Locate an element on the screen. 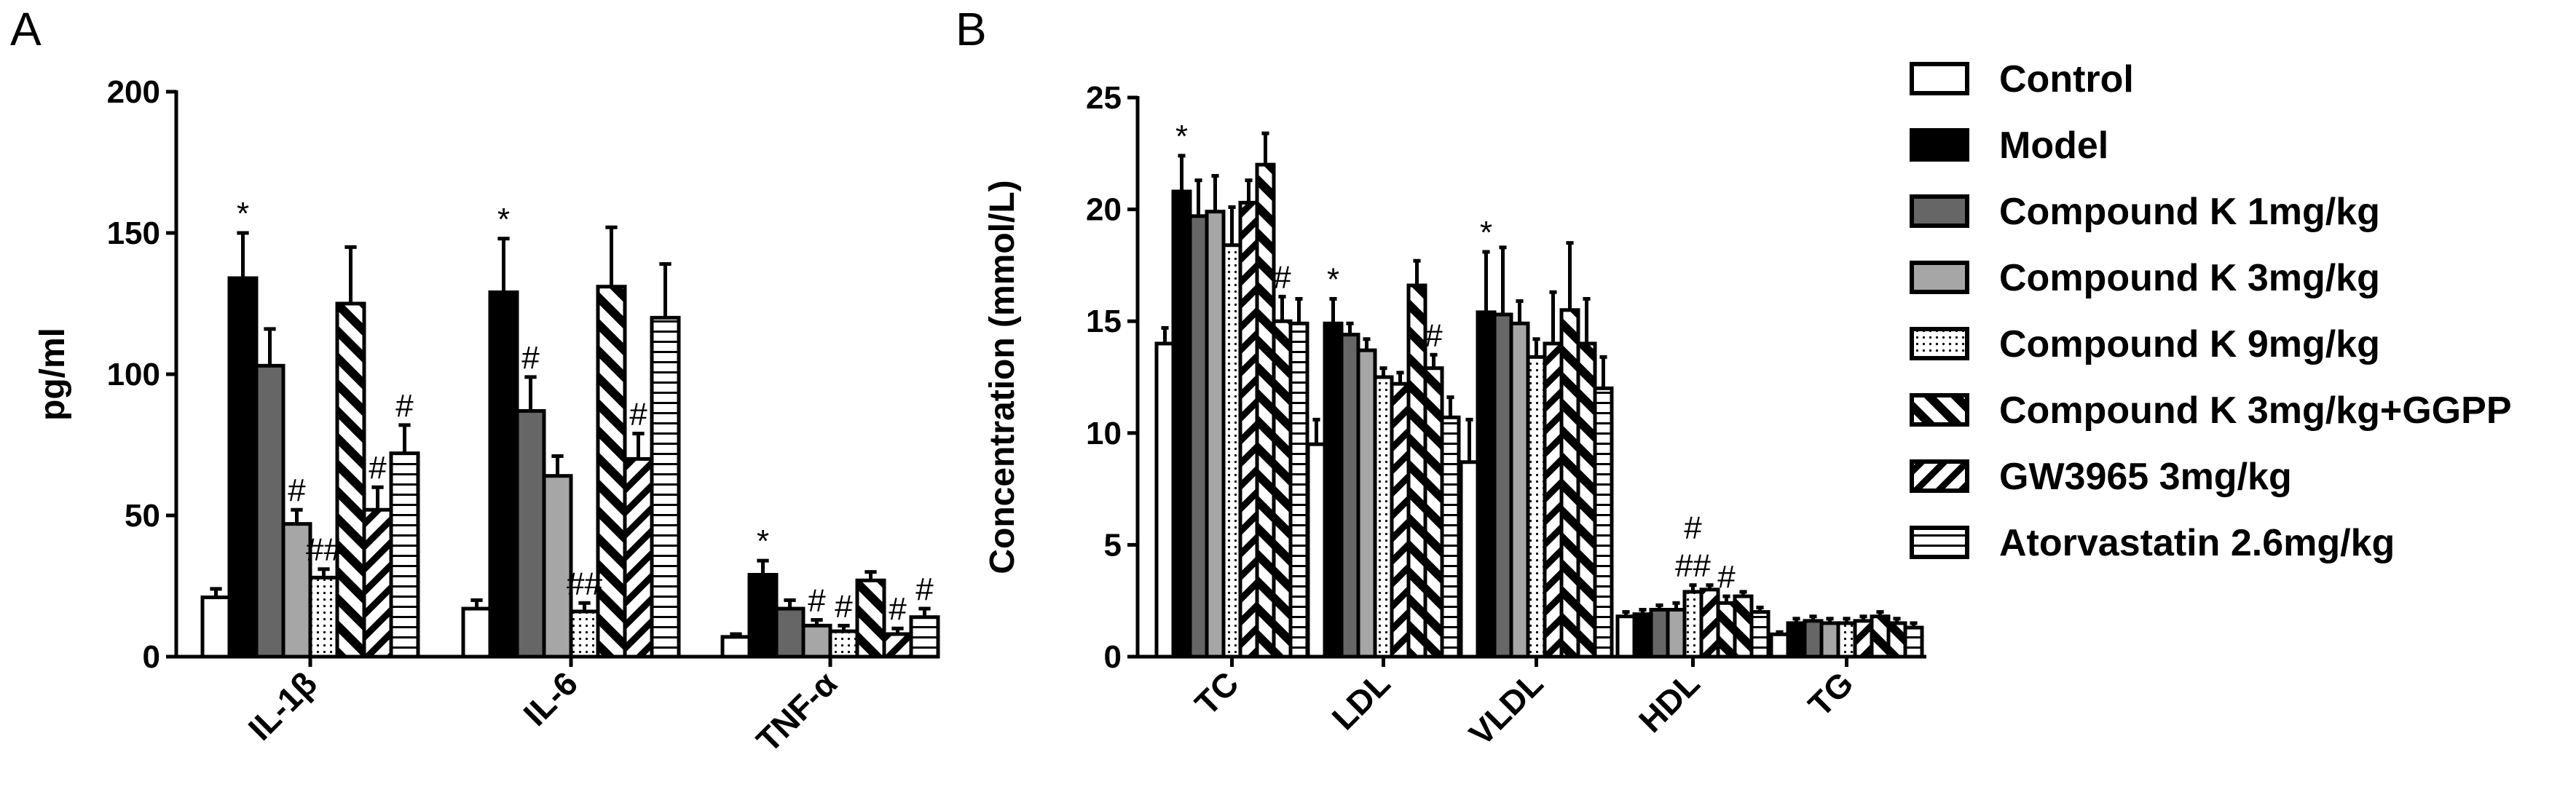  x-tick-label: VLDL is located at coordinates (1506, 708).